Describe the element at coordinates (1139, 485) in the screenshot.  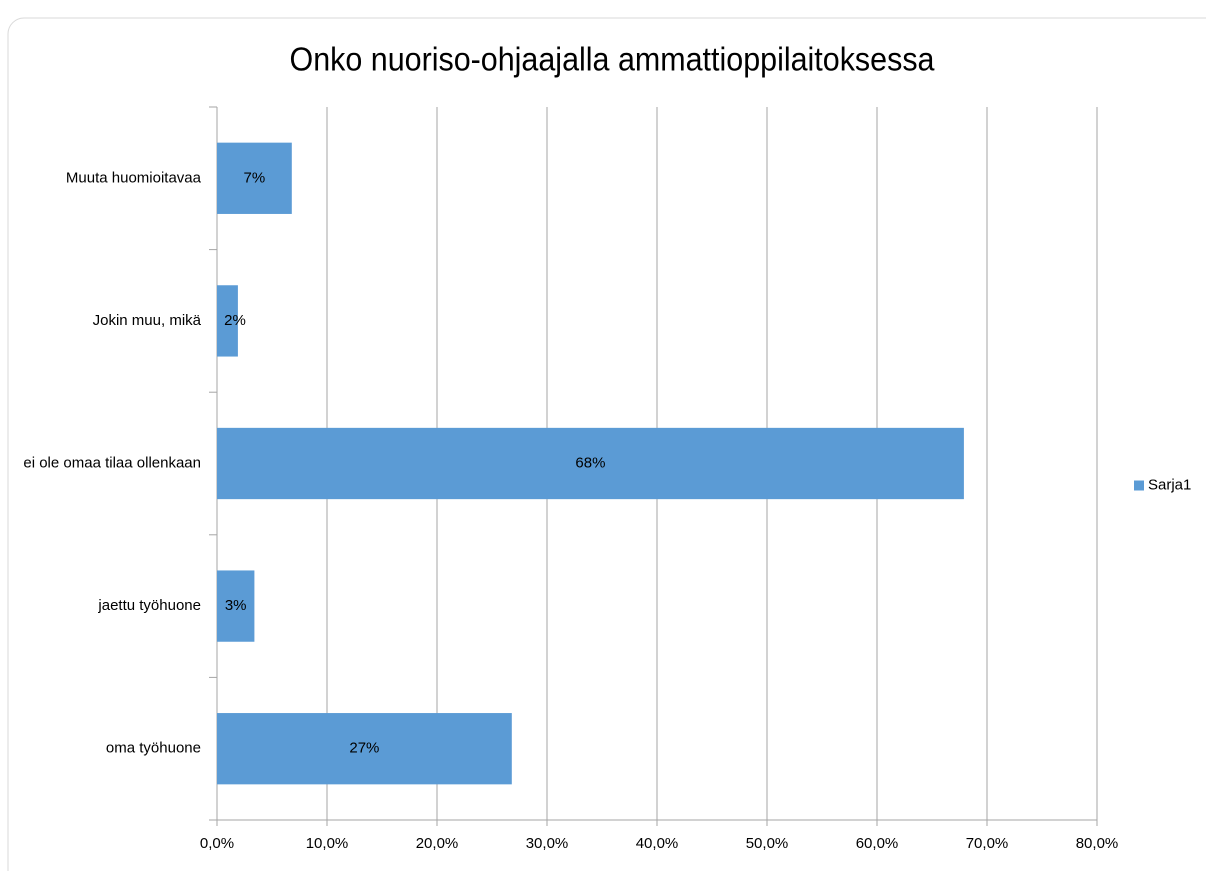
I see `legend-swatch` at that location.